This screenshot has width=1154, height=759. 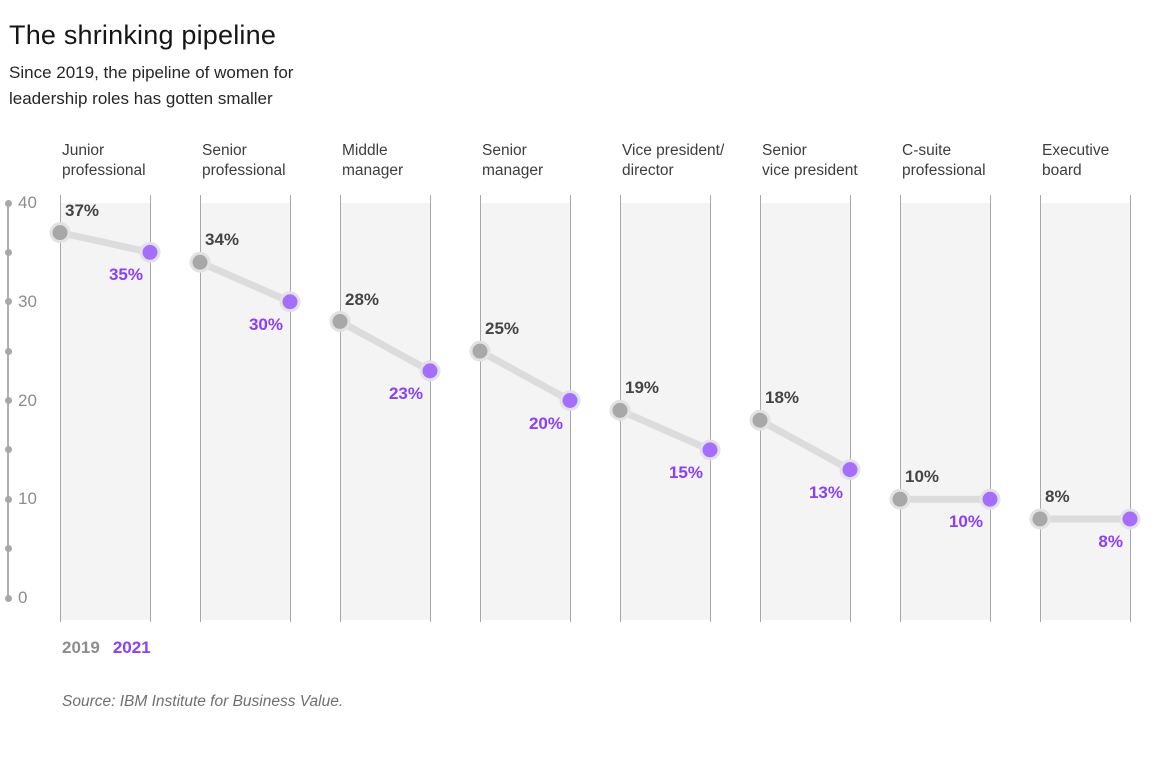 I want to click on category-header: Senior professional, so click(x=244, y=160).